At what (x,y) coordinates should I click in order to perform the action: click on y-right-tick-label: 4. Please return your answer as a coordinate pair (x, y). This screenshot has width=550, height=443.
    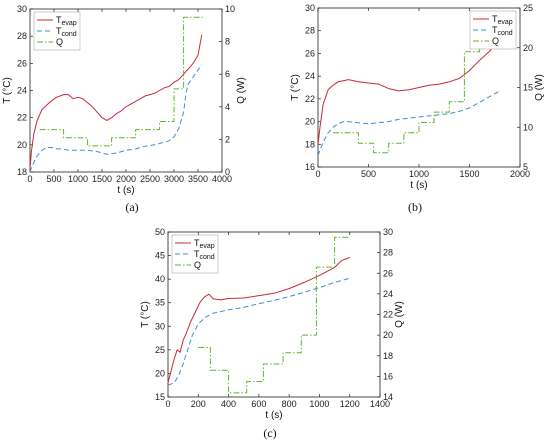
    Looking at the image, I should click on (227, 107).